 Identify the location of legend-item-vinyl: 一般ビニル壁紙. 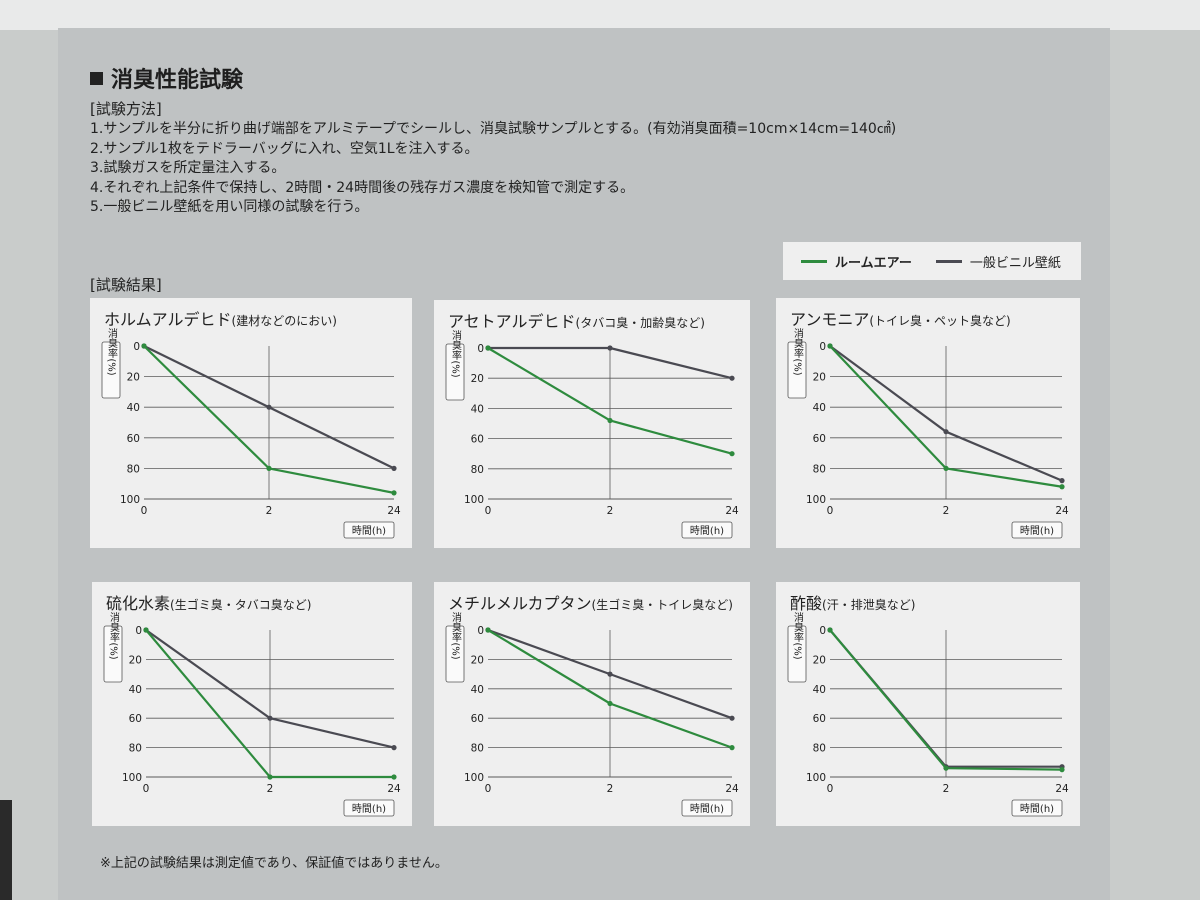
(998, 261).